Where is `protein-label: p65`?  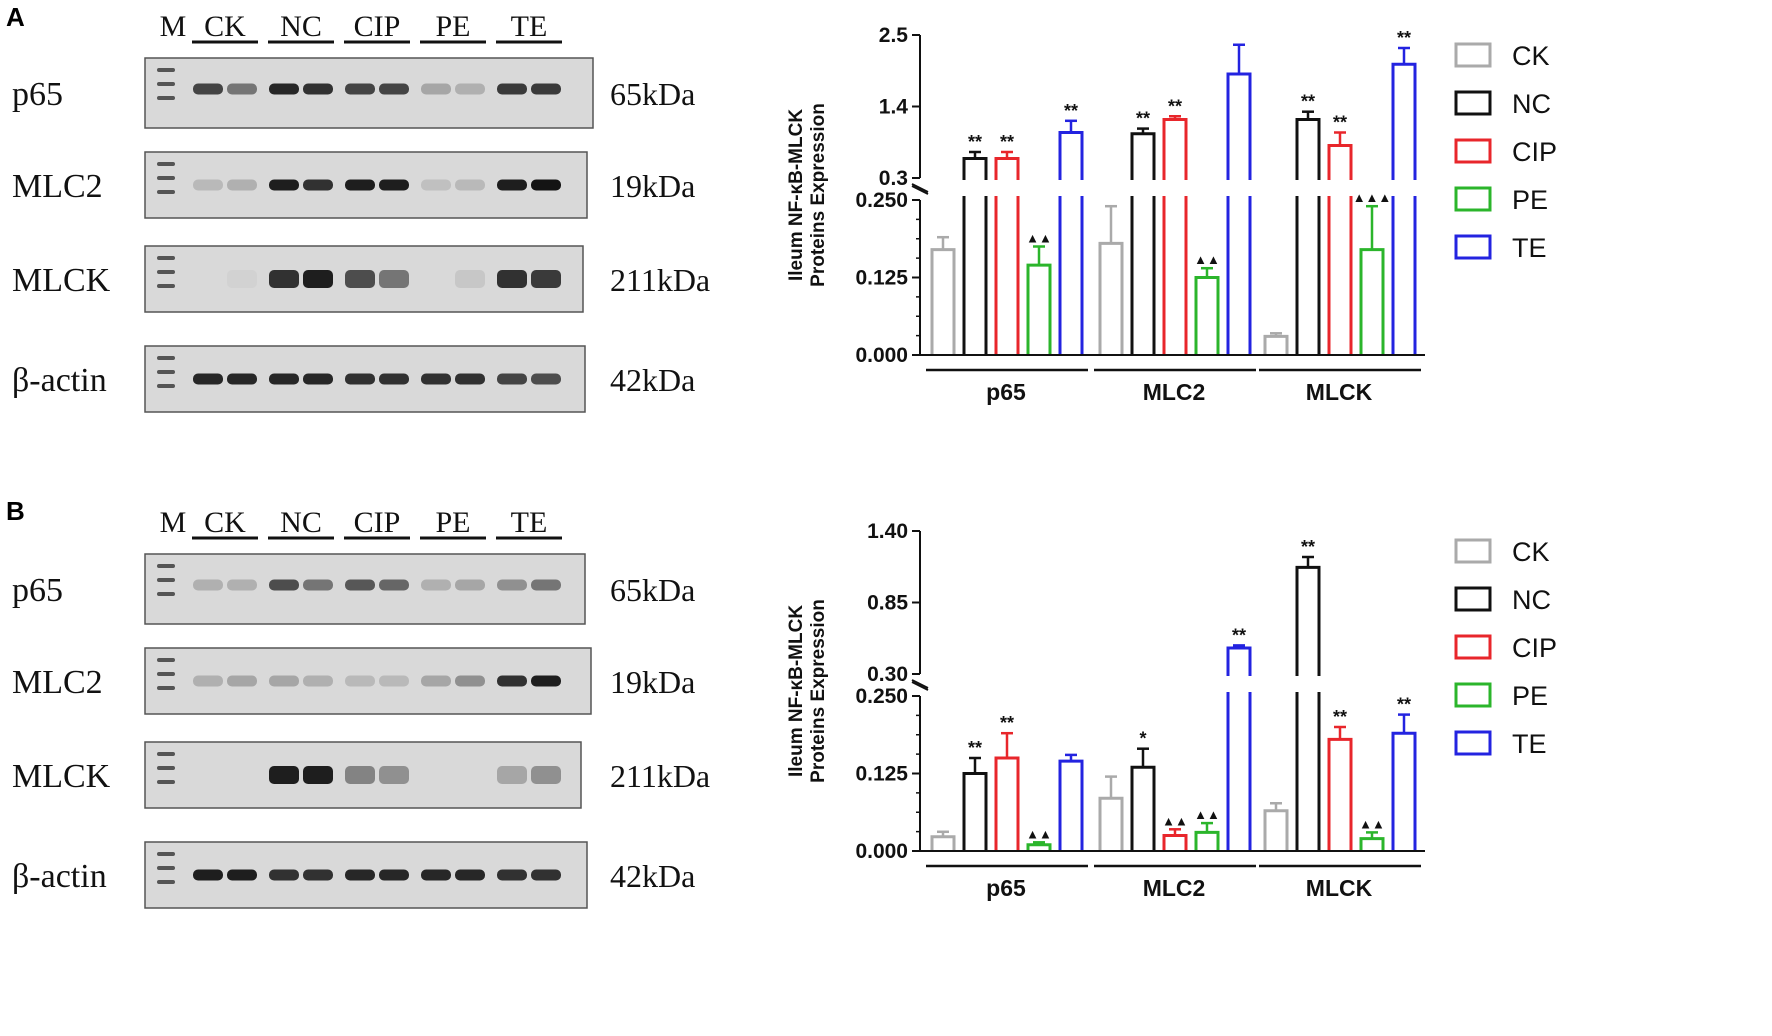
protein-label: p65 is located at coordinates (37, 590).